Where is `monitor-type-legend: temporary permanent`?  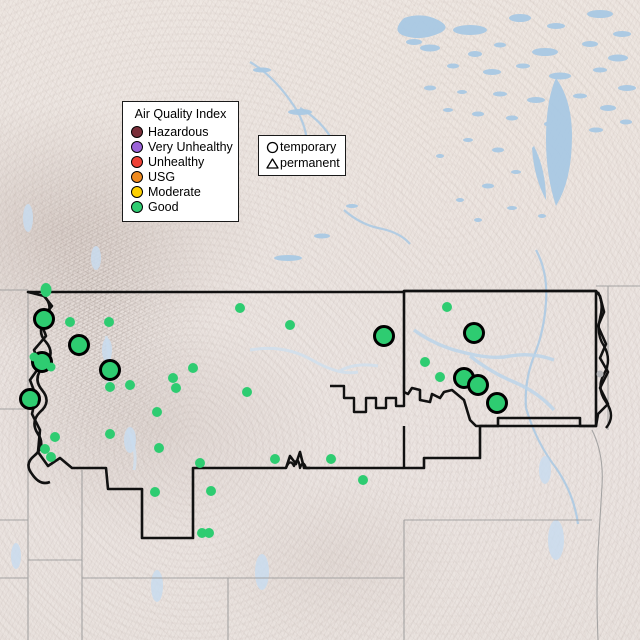 monitor-type-legend: temporary permanent is located at coordinates (302, 155).